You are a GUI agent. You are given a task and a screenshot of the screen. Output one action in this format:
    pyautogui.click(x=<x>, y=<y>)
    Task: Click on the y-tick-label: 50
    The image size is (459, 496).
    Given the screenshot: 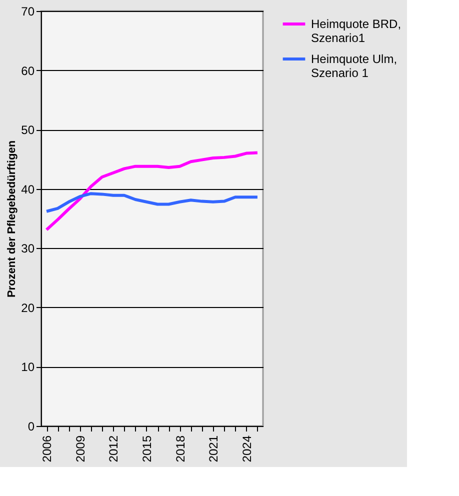 What is the action you would take?
    pyautogui.click(x=28, y=130)
    